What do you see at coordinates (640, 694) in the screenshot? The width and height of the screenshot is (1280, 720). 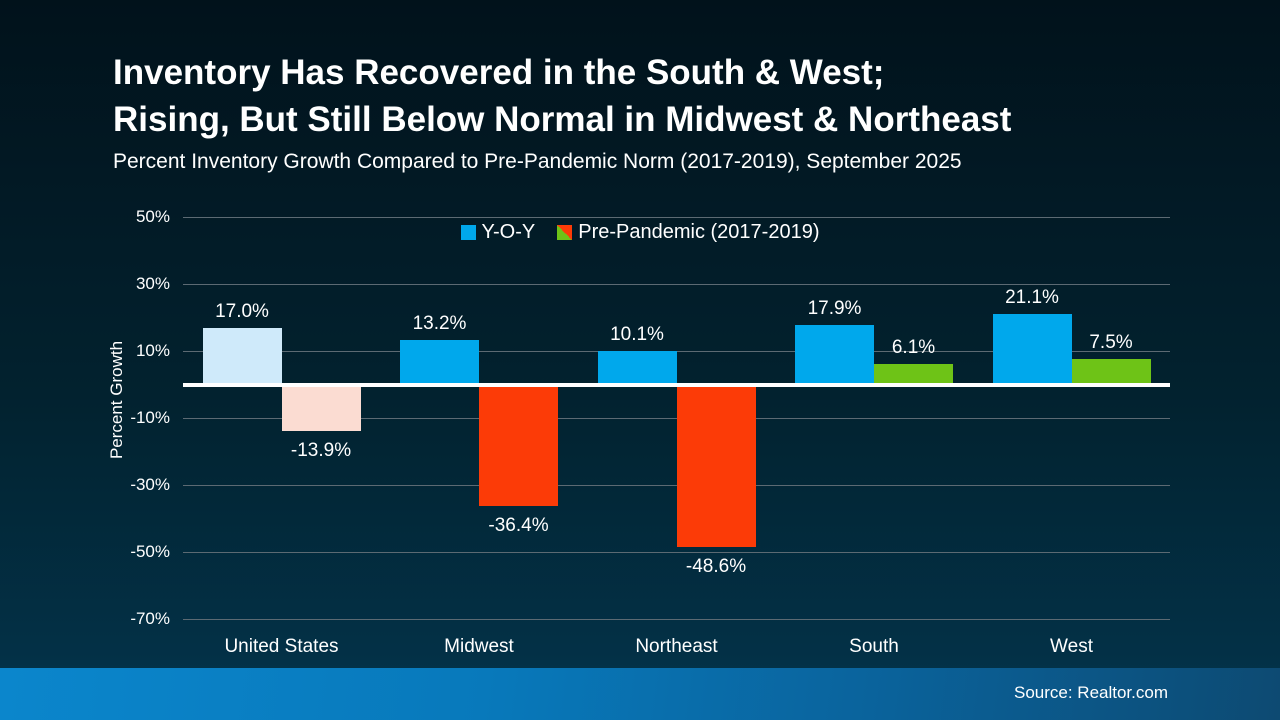 I see `footer-bar: Source: Realtor.com` at bounding box center [640, 694].